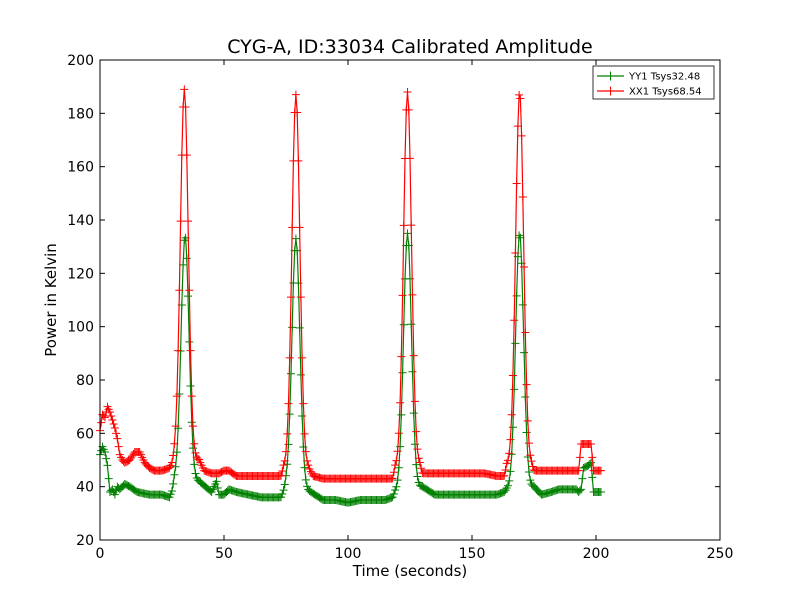 The width and height of the screenshot is (800, 600). I want to click on legend-items: YY1 Tsys32.48 XX1 Tsys68.54, so click(649, 84).